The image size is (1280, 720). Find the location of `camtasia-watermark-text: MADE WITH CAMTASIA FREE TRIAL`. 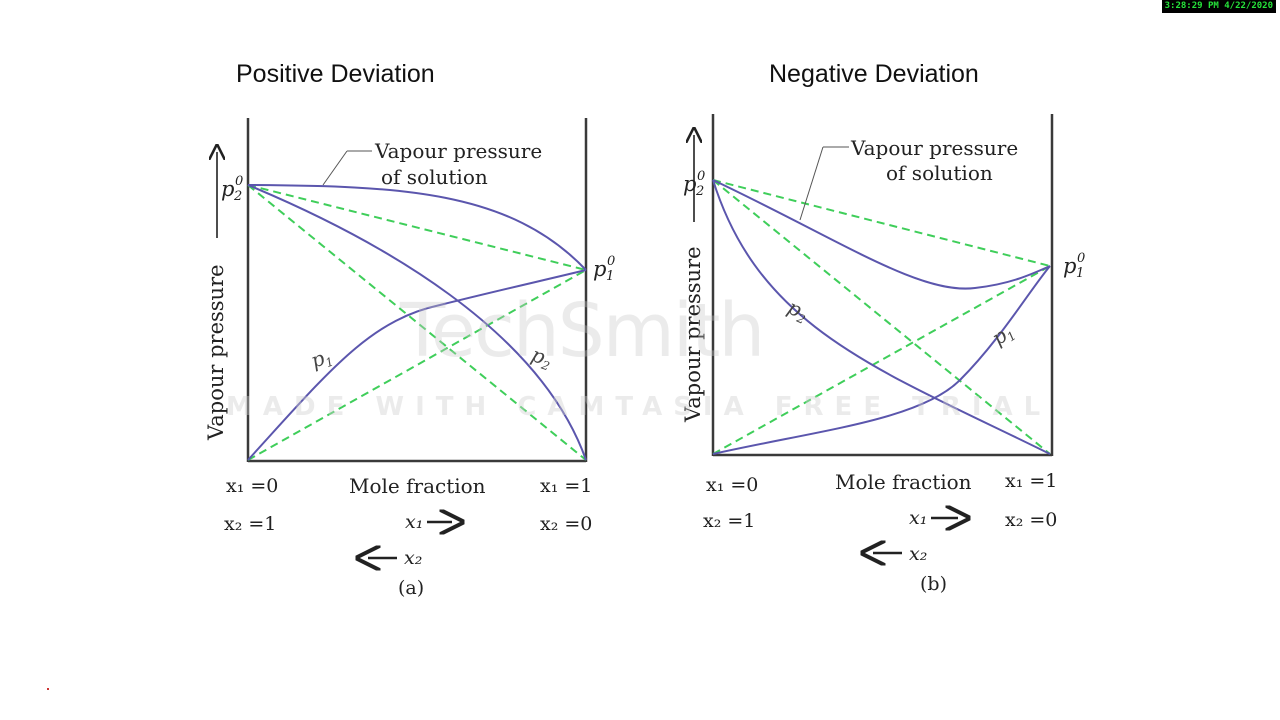

camtasia-watermark-text: MADE WITH CAMTASIA FREE TRIAL is located at coordinates (639, 407).